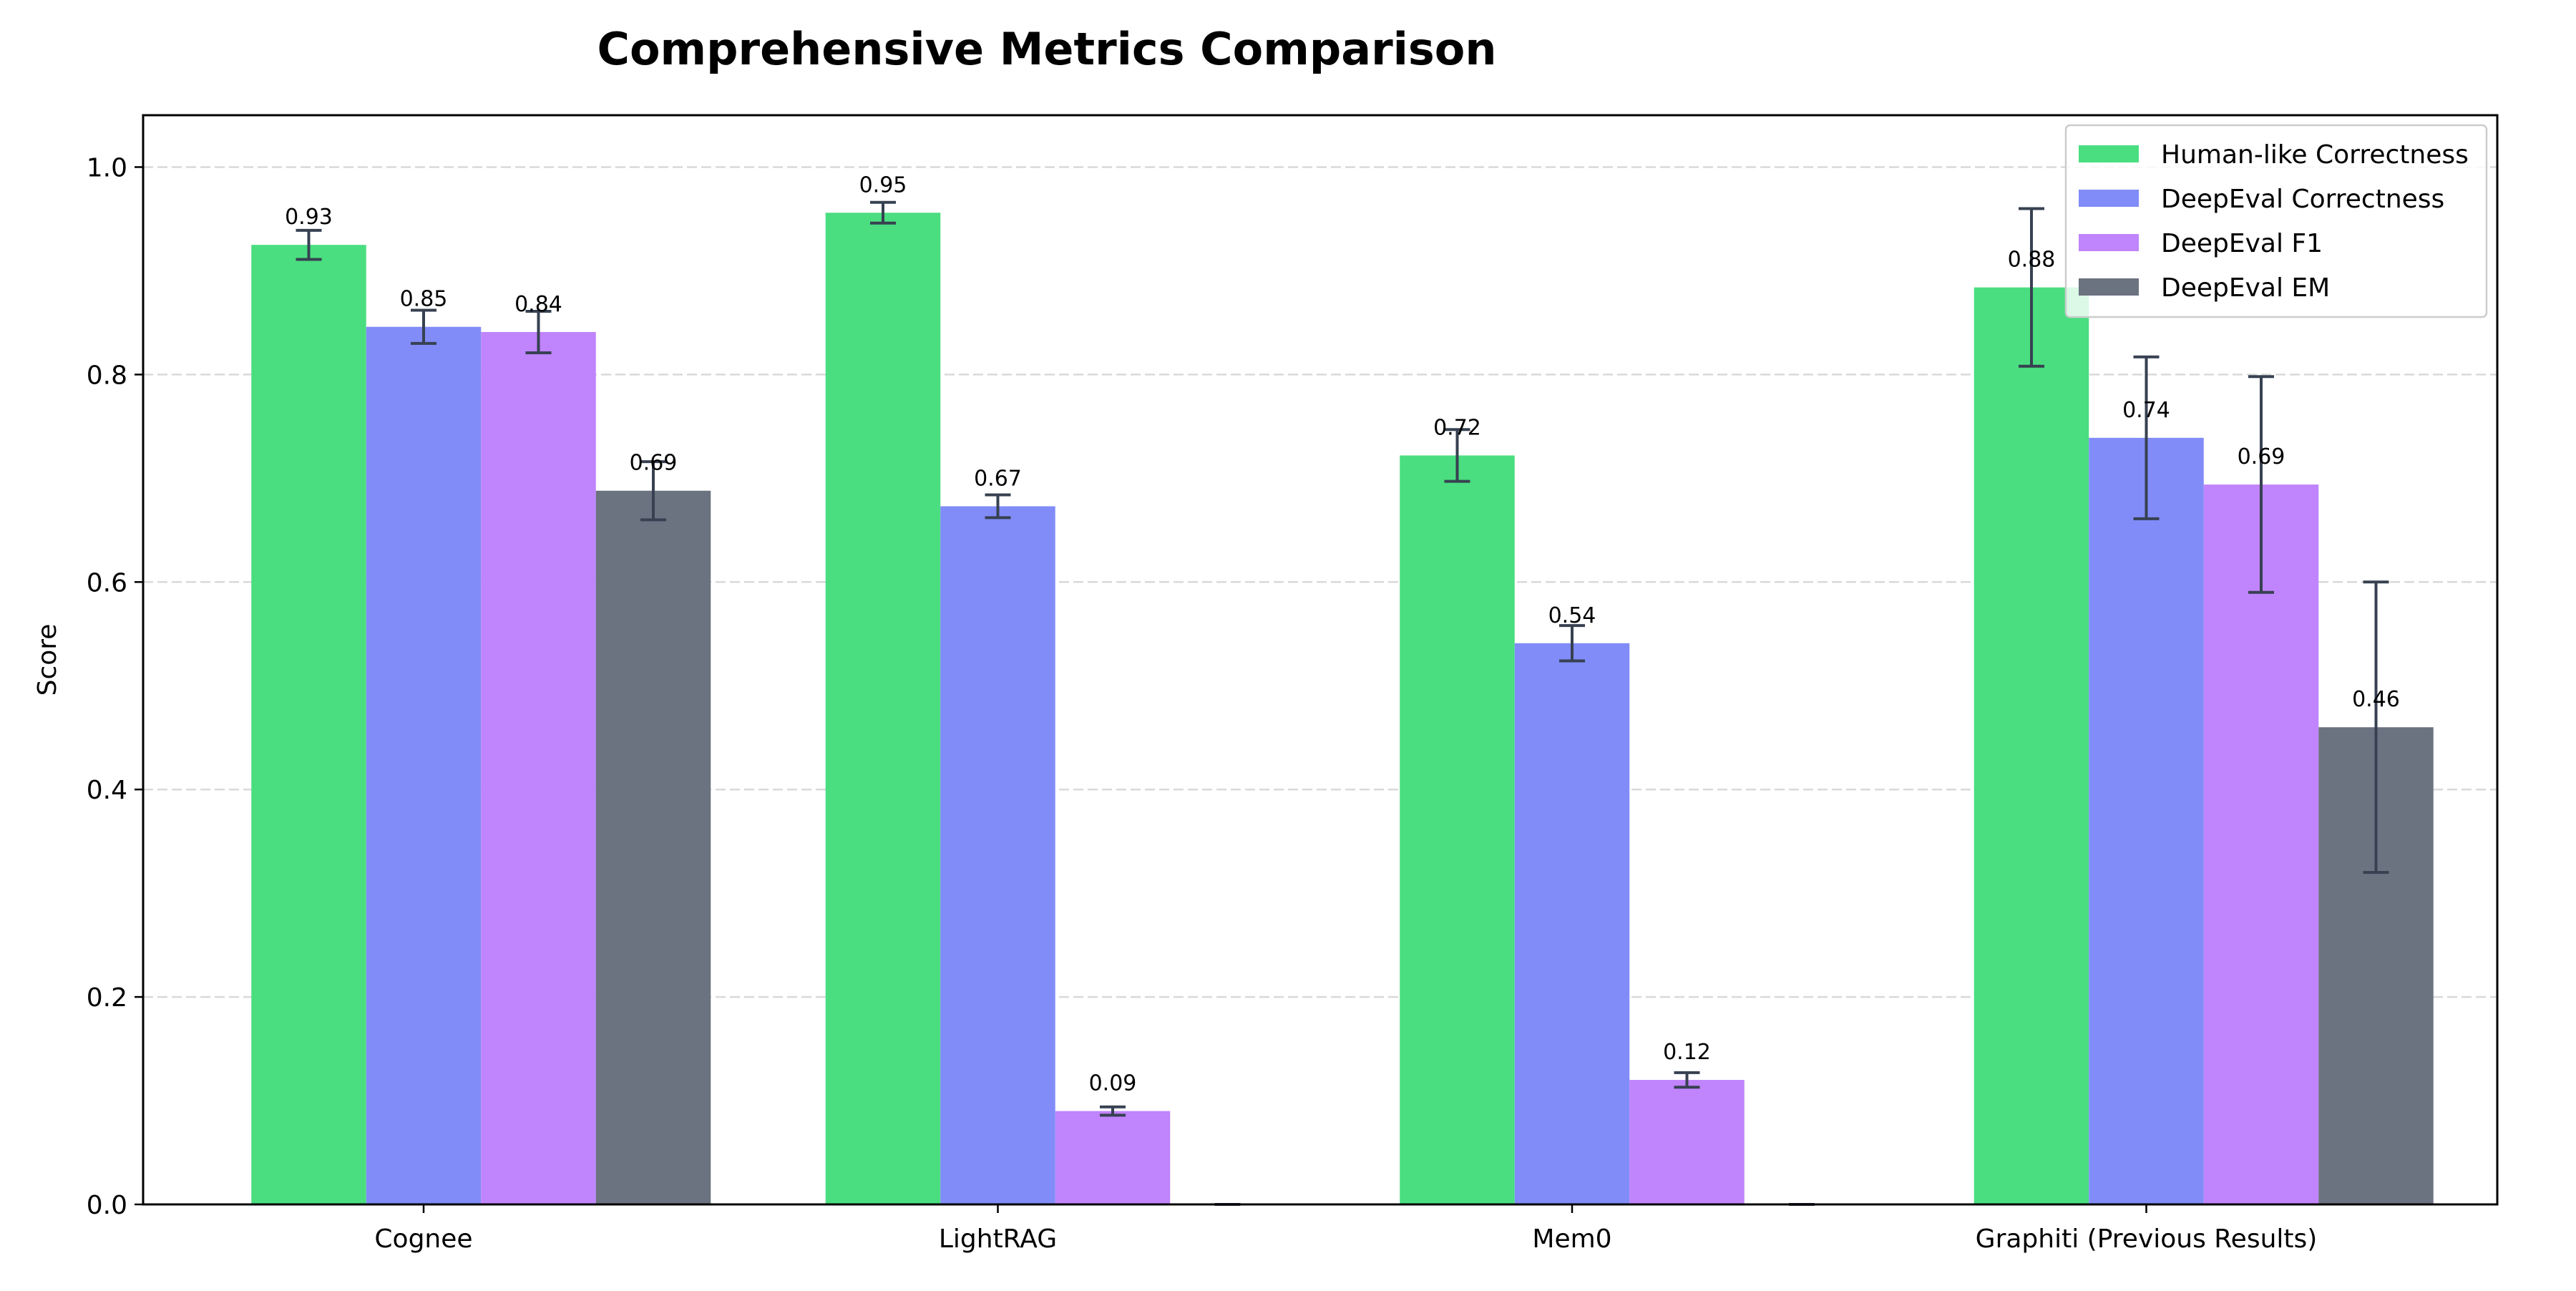 This screenshot has width=2576, height=1291. What do you see at coordinates (2245, 288) in the screenshot?
I see `legend-label: DeepEval EM` at bounding box center [2245, 288].